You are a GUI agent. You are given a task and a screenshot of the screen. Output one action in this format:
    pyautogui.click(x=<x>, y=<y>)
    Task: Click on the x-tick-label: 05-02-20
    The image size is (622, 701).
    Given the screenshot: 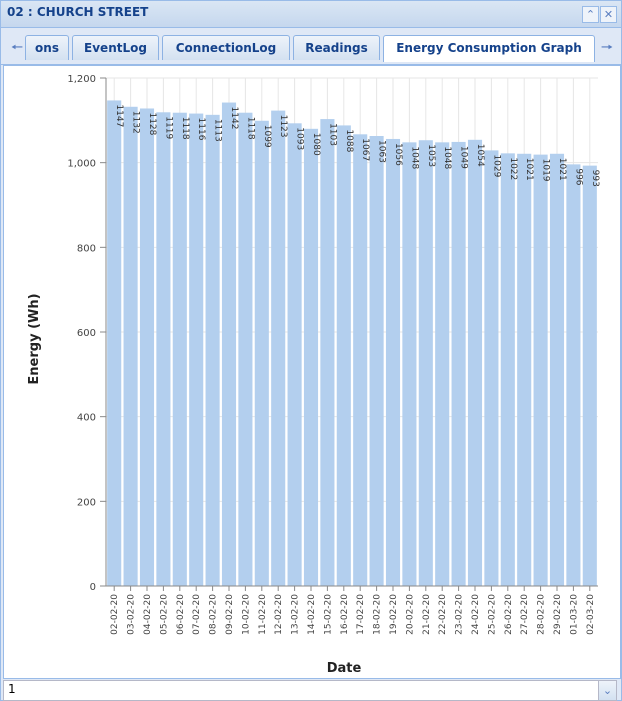 What is the action you would take?
    pyautogui.click(x=164, y=614)
    